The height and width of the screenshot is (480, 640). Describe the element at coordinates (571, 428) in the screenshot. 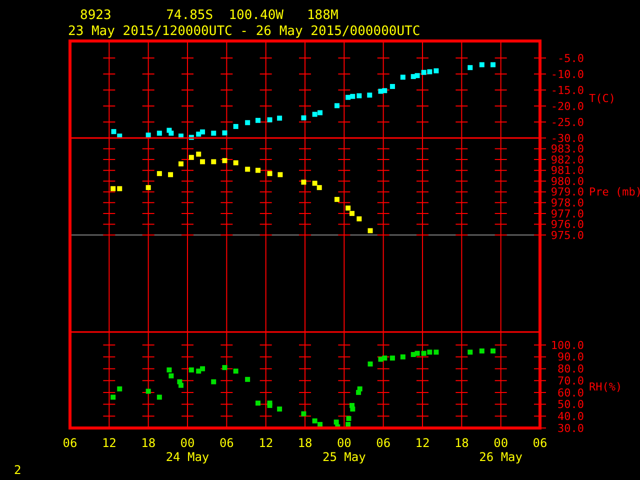

I see `y-tick-label: 30.0` at that location.